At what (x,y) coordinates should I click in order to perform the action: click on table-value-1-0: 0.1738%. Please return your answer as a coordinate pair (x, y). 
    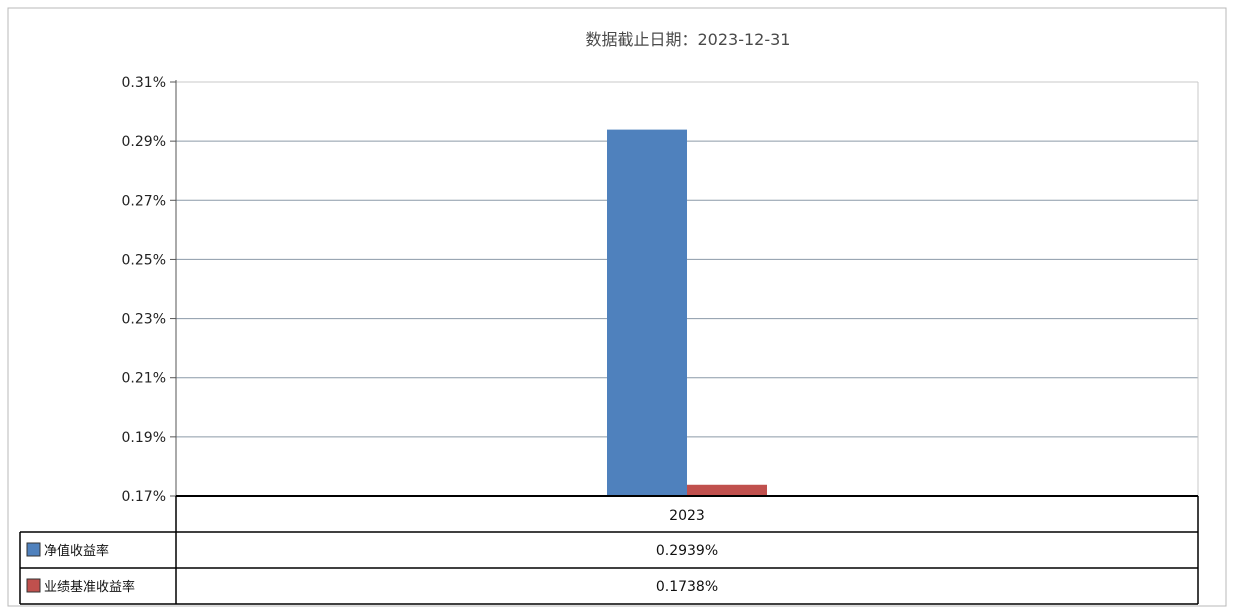
    Looking at the image, I should click on (687, 587).